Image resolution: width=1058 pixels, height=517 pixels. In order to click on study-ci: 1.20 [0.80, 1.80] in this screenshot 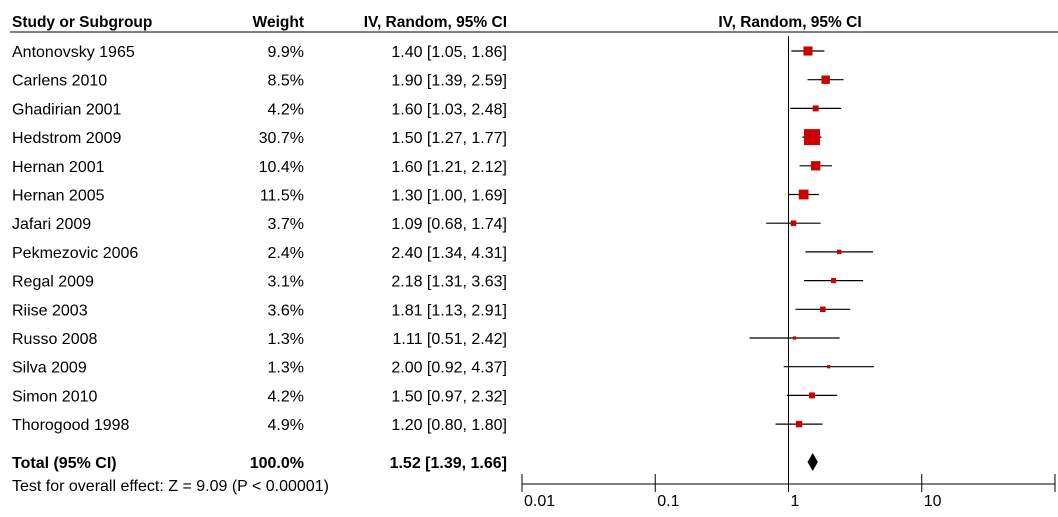, I will do `click(449, 425)`.